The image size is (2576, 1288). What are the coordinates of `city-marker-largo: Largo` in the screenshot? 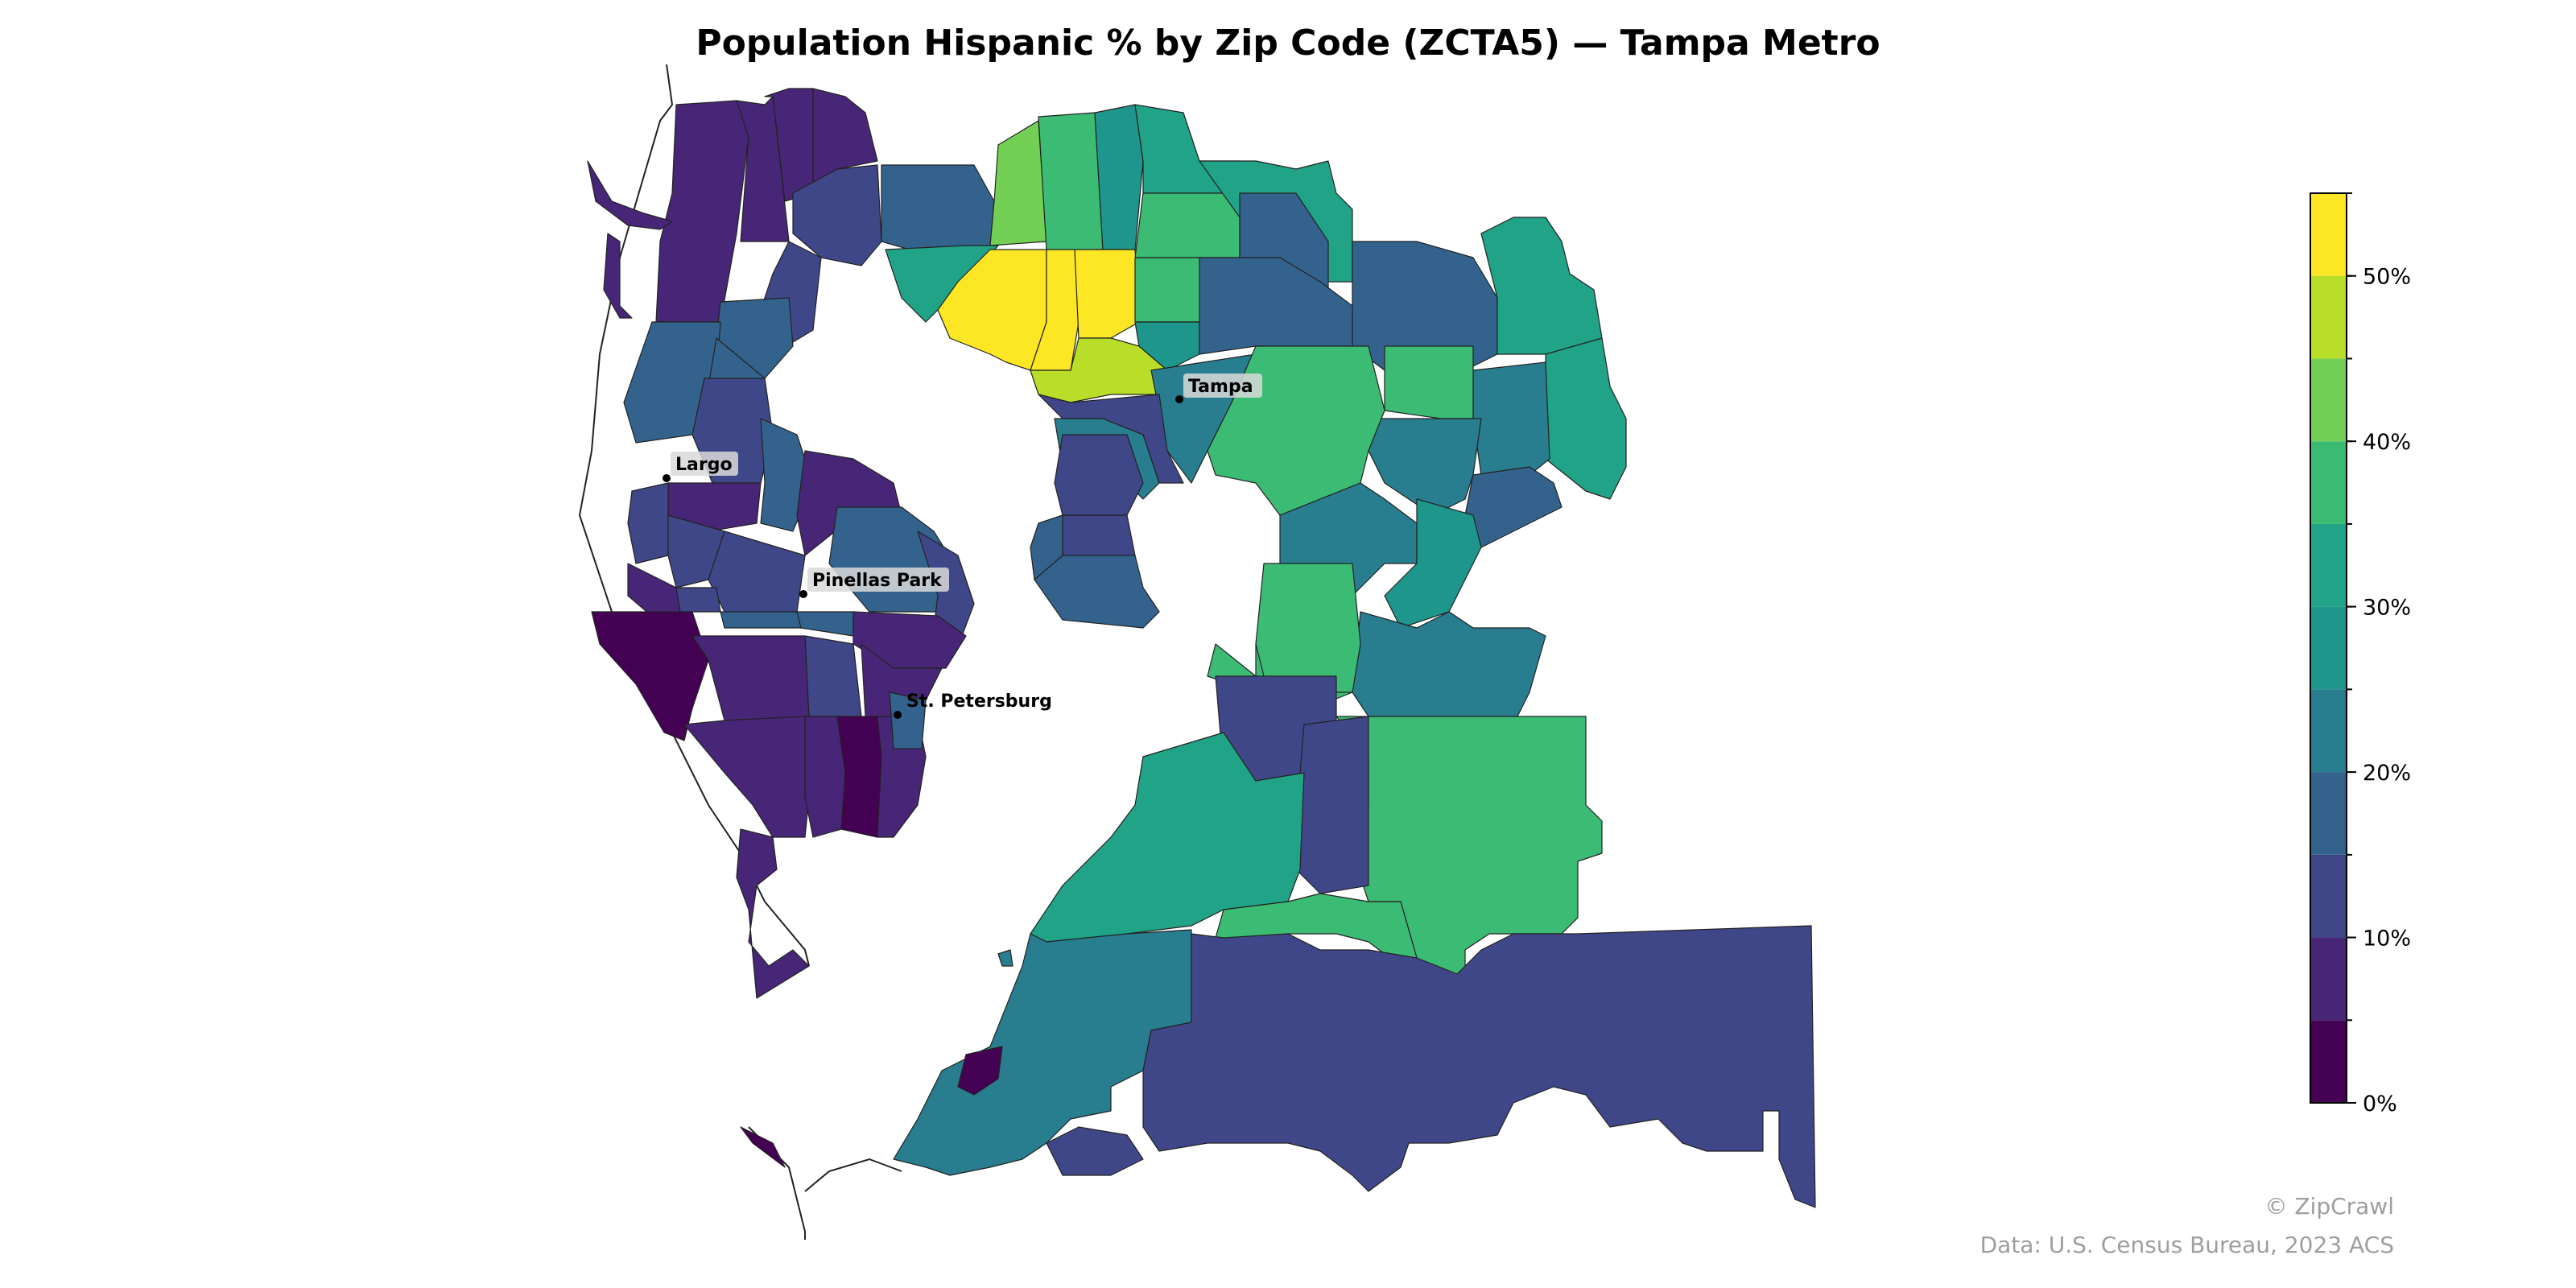 It's located at (700, 467).